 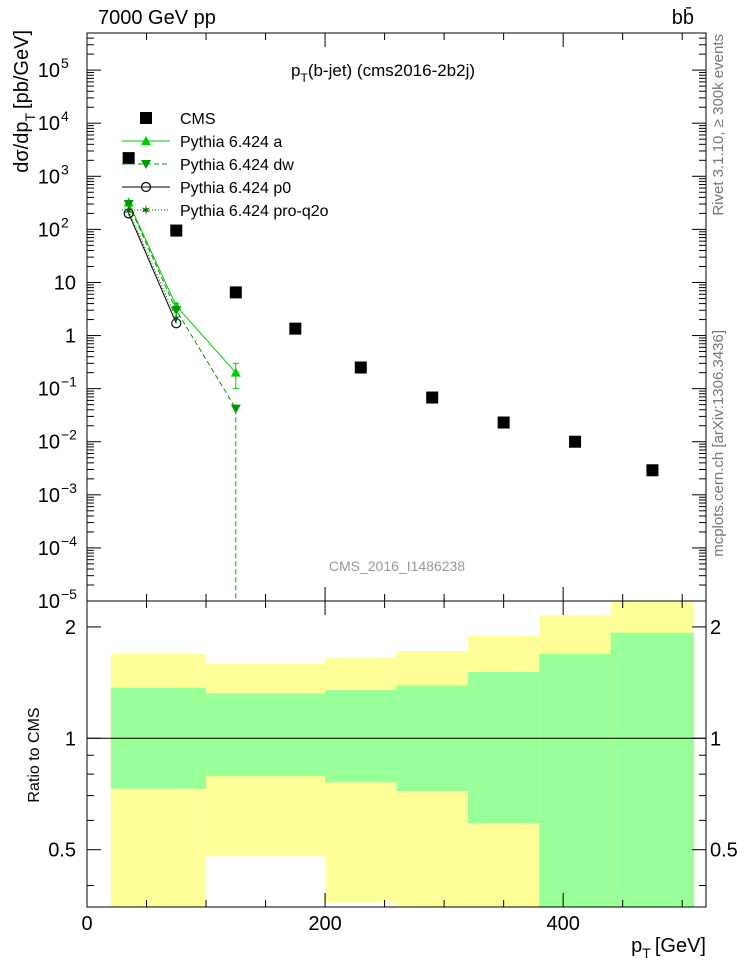 What do you see at coordinates (146, 210) in the screenshot?
I see `legend-marker: ✶` at bounding box center [146, 210].